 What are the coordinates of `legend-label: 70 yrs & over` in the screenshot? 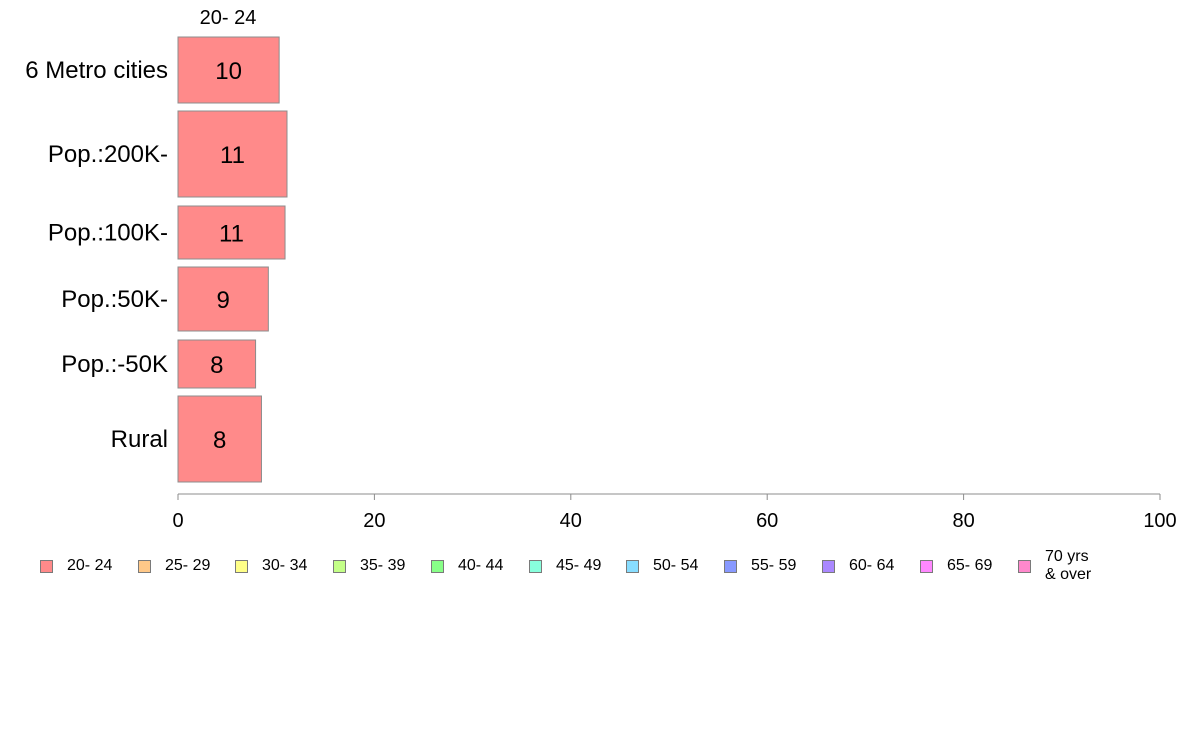 It's located at (1068, 565).